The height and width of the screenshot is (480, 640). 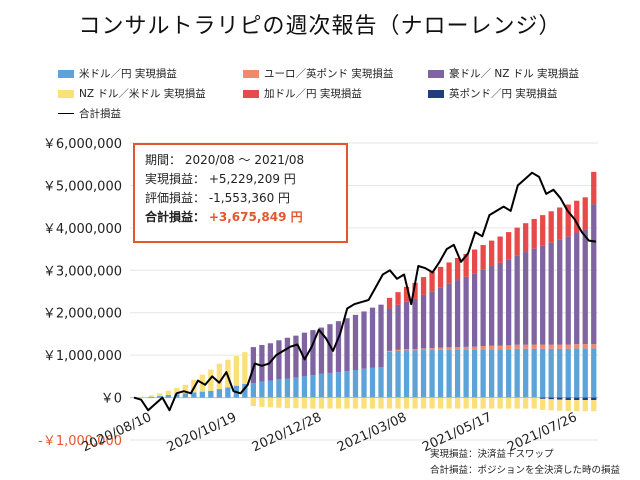 I want to click on note-realized: 実現損益：決済益＋スワップ, so click(x=492, y=454).